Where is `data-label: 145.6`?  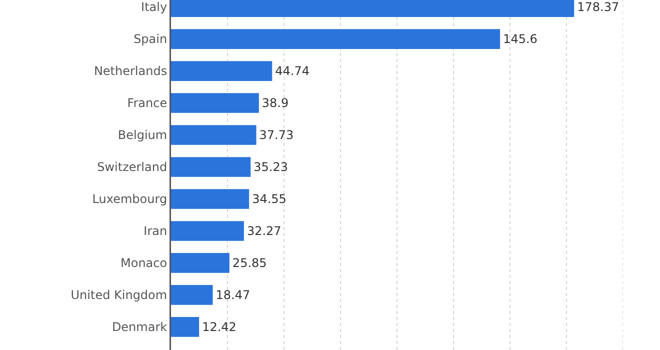
data-label: 145.6 is located at coordinates (520, 39).